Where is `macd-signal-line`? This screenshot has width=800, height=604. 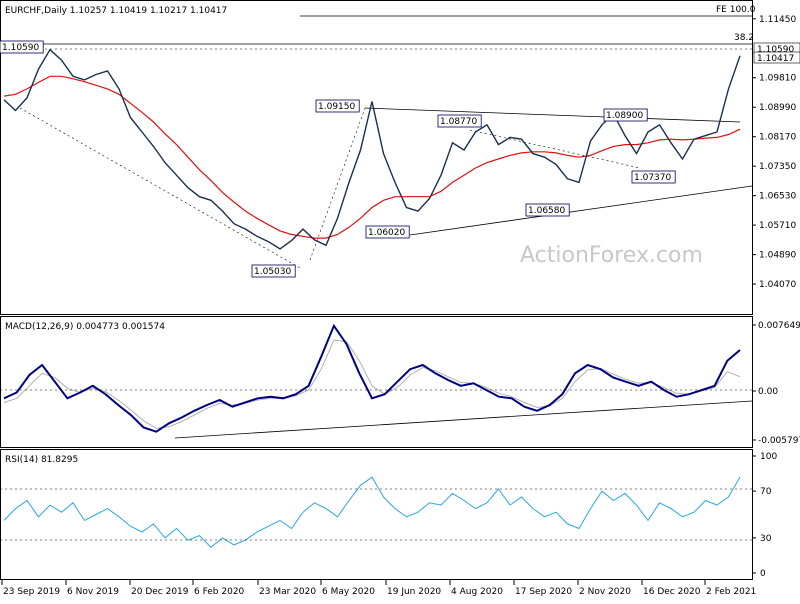 macd-signal-line is located at coordinates (372, 384).